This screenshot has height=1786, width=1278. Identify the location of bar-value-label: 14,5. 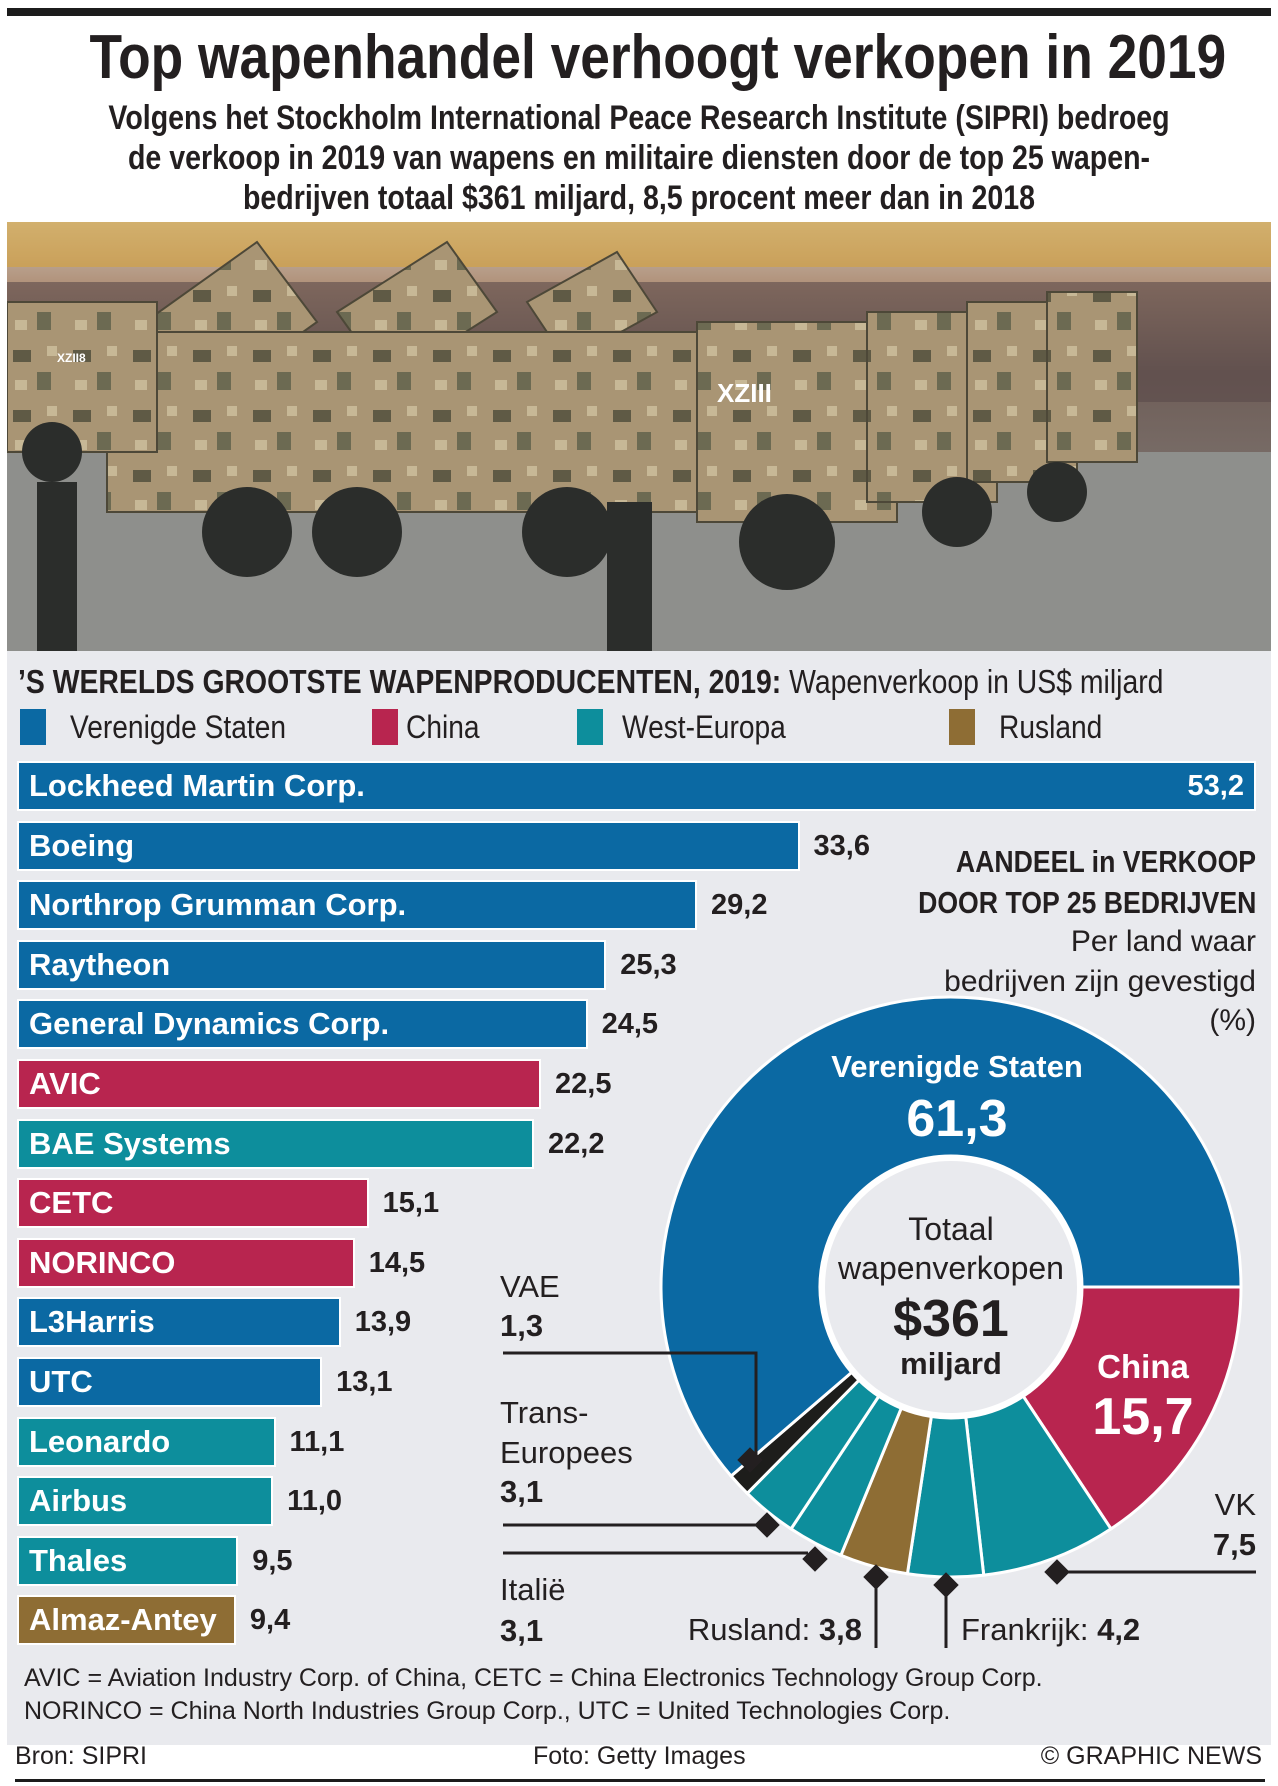
(397, 1262).